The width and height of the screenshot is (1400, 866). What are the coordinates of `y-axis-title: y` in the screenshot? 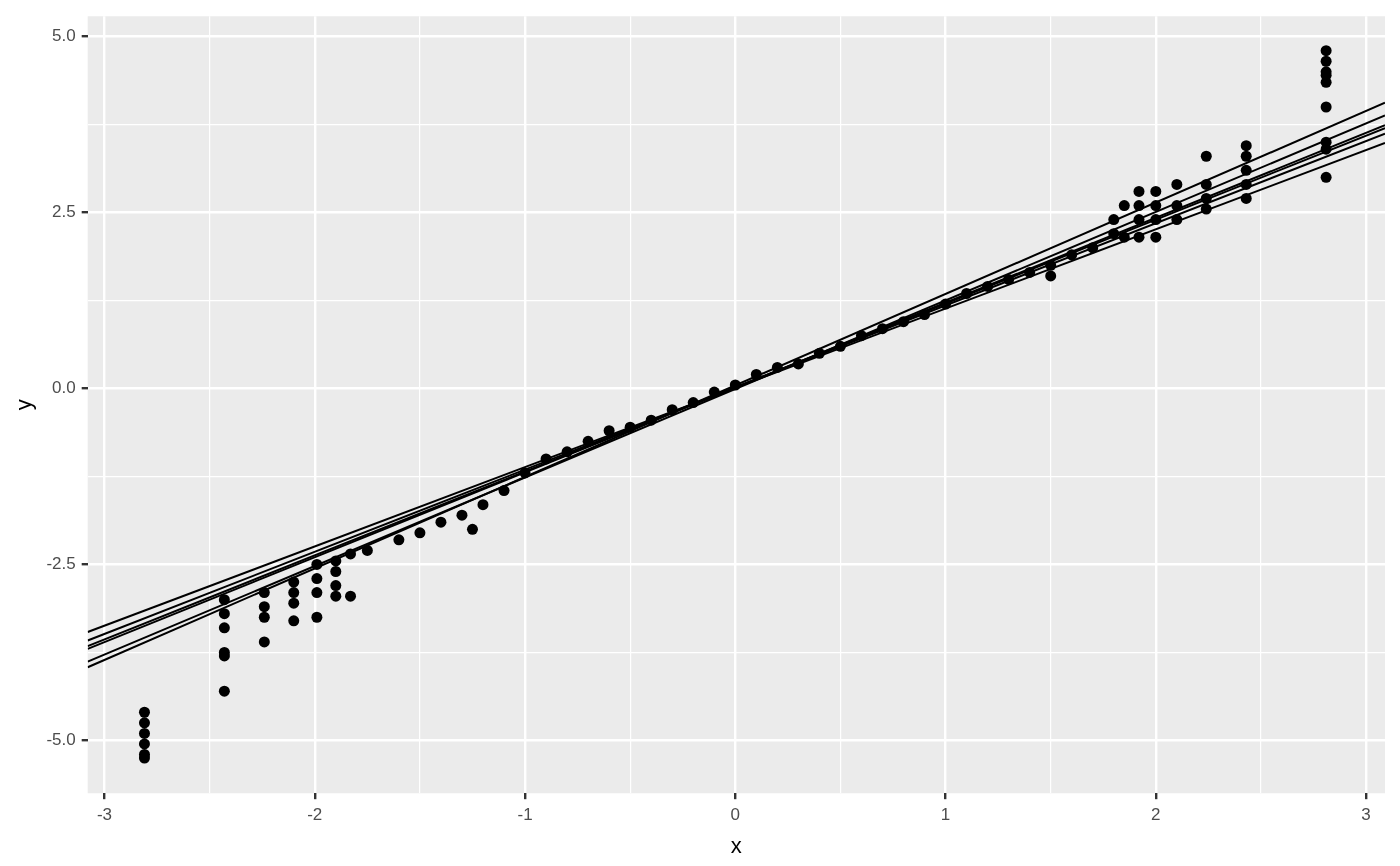 It's located at (24, 405).